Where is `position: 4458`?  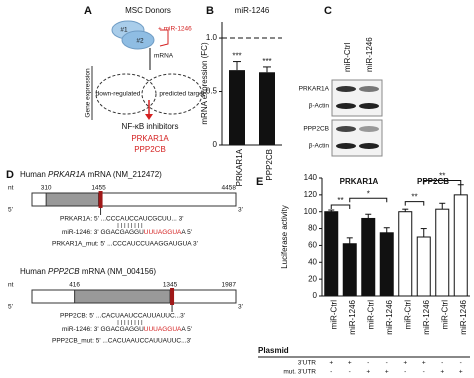
position: 4458 is located at coordinates (229, 188).